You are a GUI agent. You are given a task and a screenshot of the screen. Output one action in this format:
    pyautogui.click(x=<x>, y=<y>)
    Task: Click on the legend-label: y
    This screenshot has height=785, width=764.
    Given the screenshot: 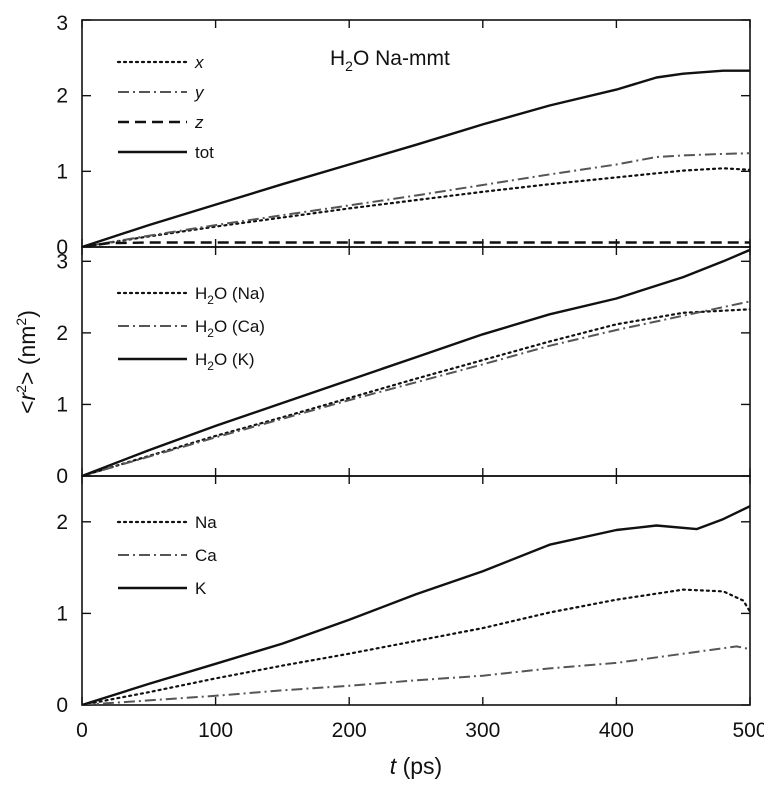 What is the action you would take?
    pyautogui.click(x=199, y=92)
    